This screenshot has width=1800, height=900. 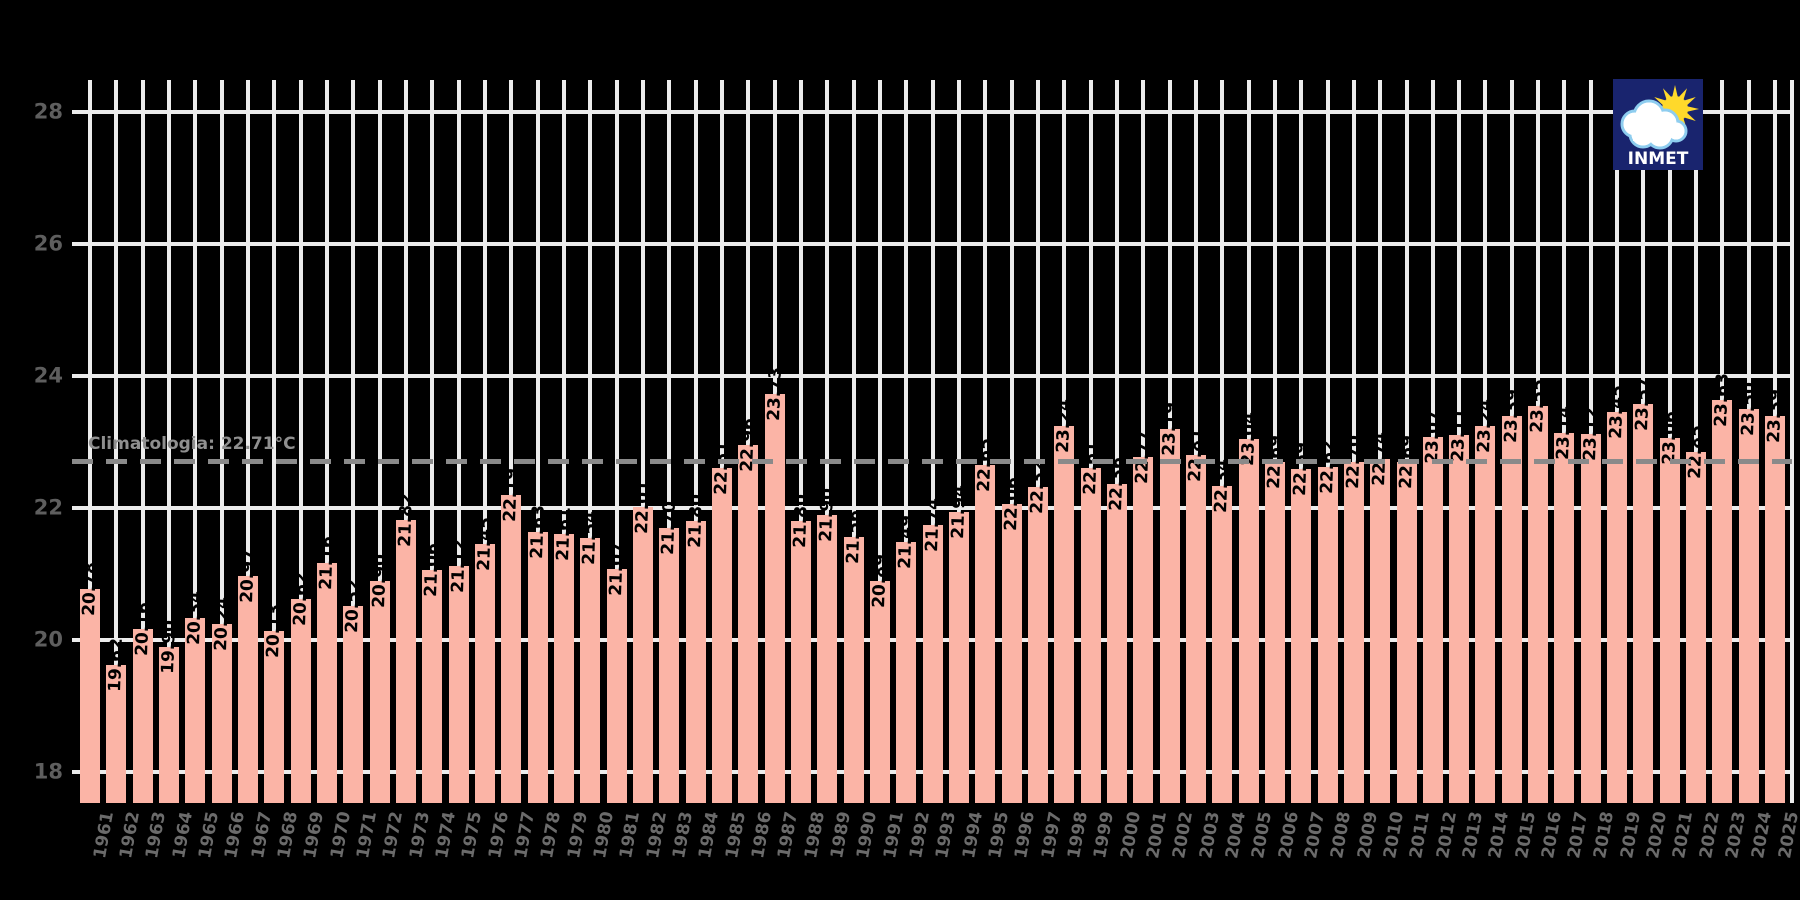 What do you see at coordinates (1511, 609) in the screenshot?
I see `bar-2015` at bounding box center [1511, 609].